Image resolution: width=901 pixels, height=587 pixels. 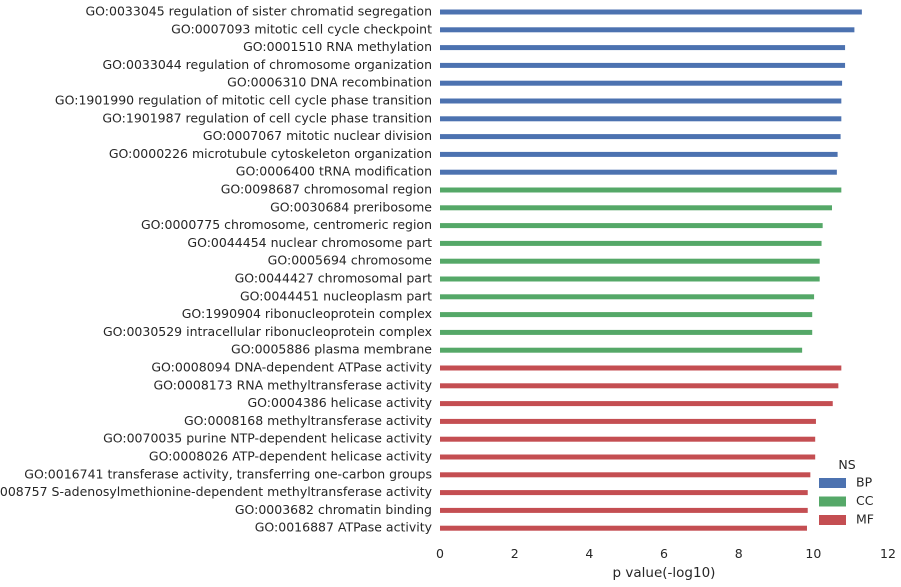 I want to click on legend-label: MF, so click(x=865, y=519).